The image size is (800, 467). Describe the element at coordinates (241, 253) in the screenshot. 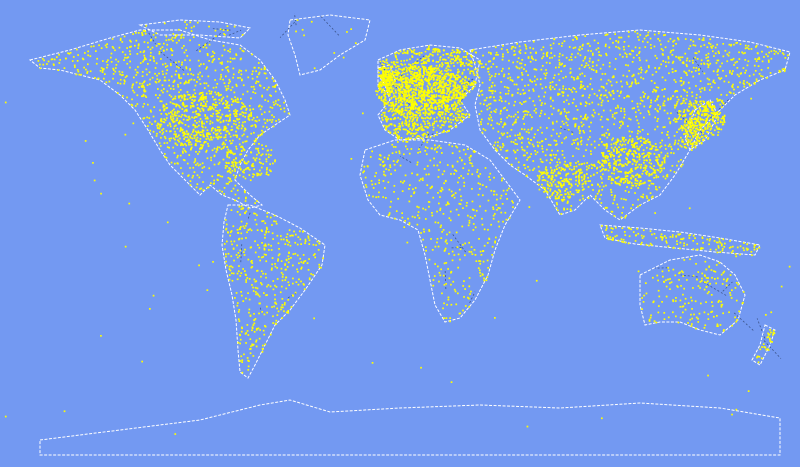

I see `country-border` at that location.